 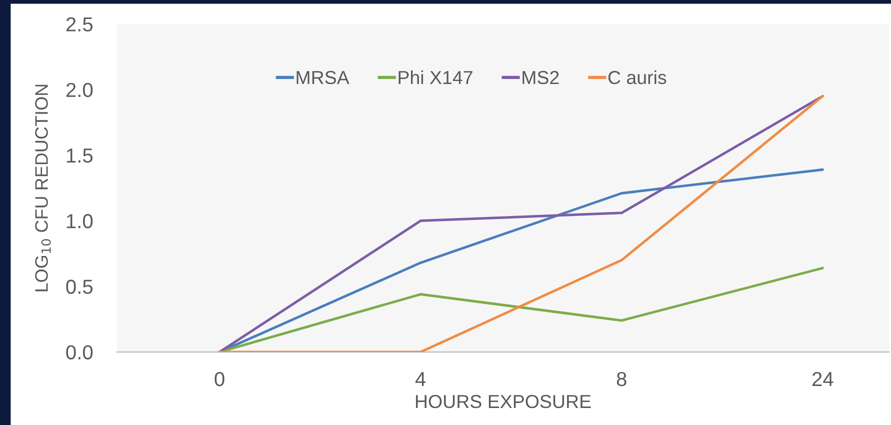 I want to click on legend-label: C auris, so click(x=637, y=77).